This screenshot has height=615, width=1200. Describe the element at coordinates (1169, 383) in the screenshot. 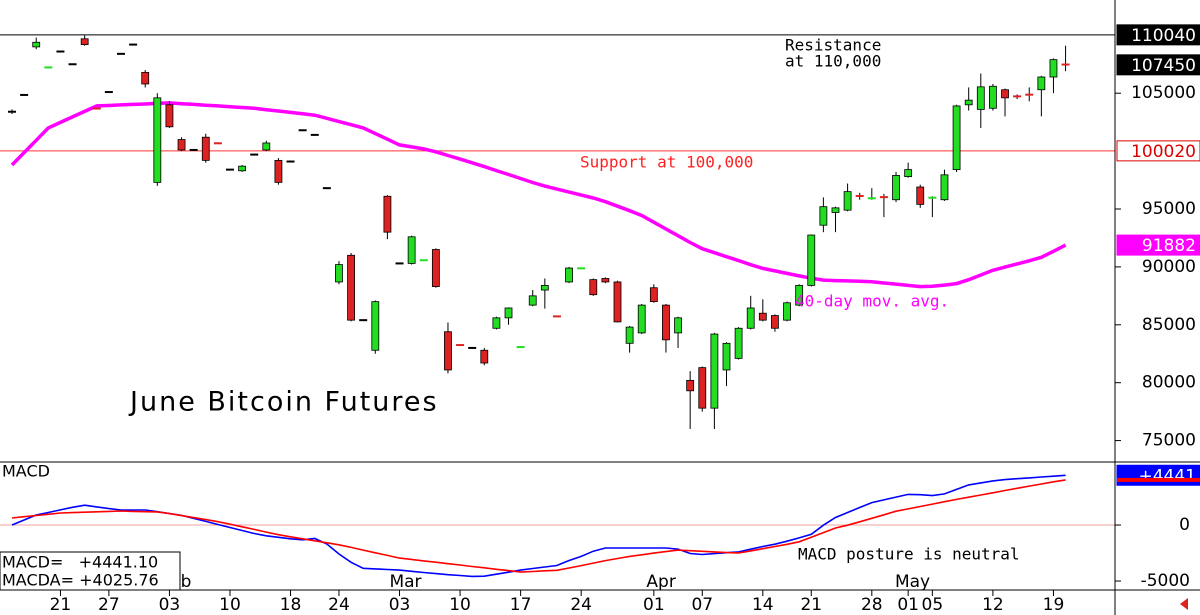

I see `y-tick-label: 80000` at that location.